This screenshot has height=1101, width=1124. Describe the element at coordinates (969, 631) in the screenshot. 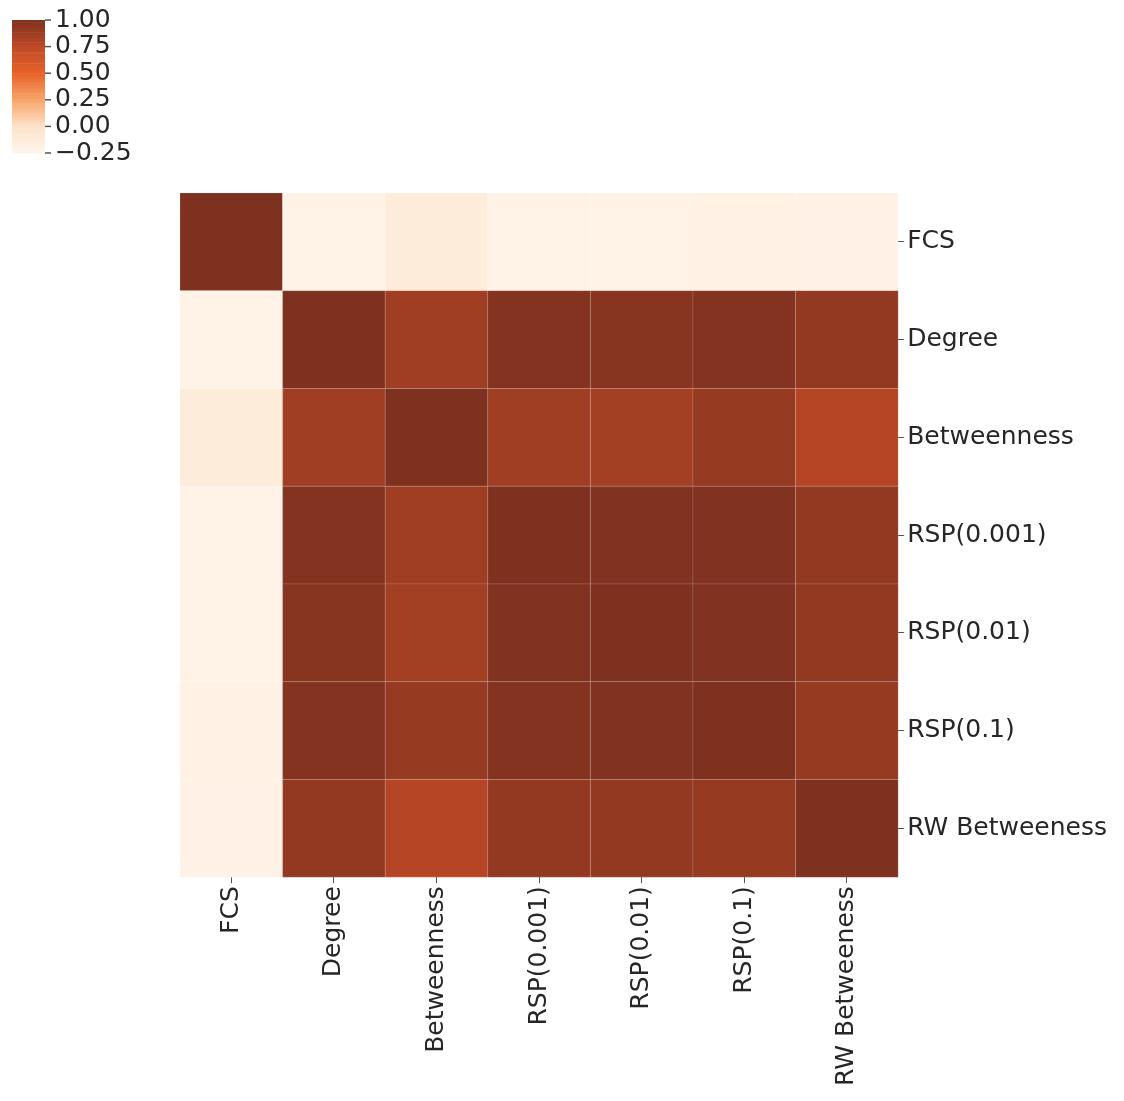

I see `y-tick-label: RSP(0.01)` at that location.